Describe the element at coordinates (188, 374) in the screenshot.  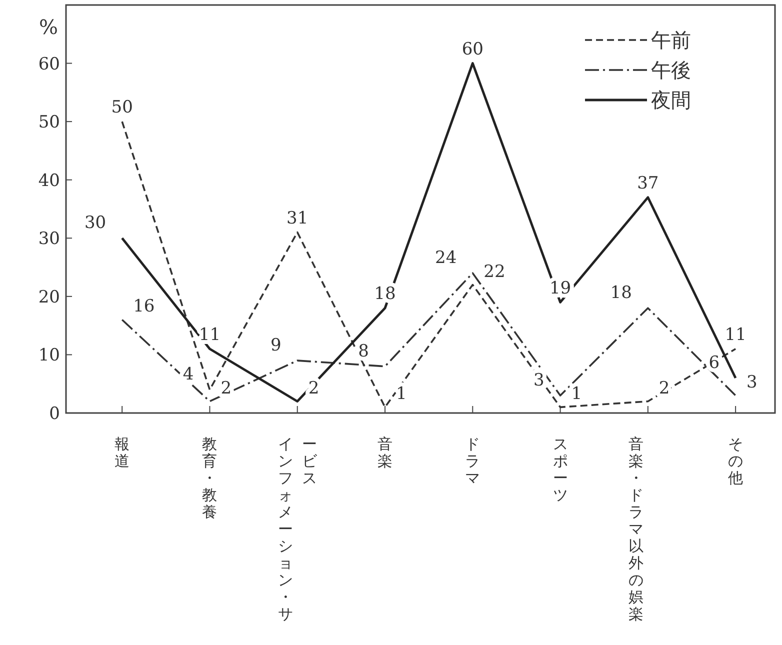
I see `data-label: 4` at that location.